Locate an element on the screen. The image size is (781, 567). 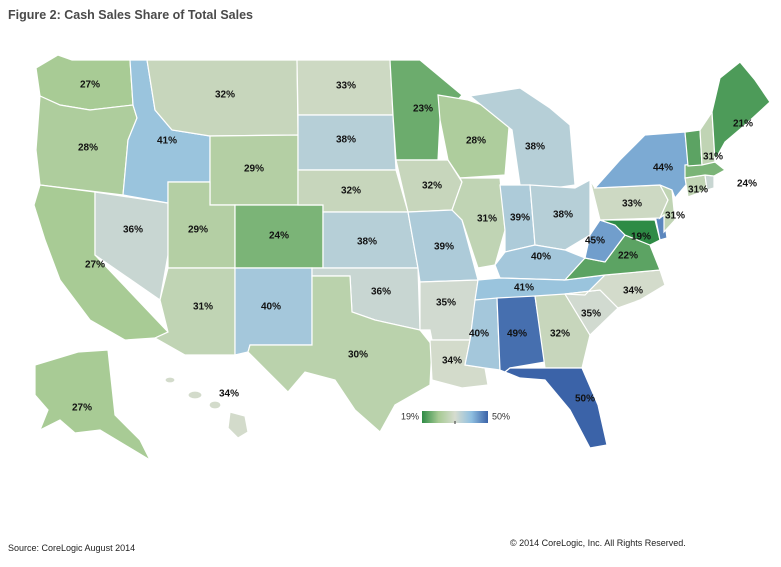
label-MD: 19% is located at coordinates (641, 237).